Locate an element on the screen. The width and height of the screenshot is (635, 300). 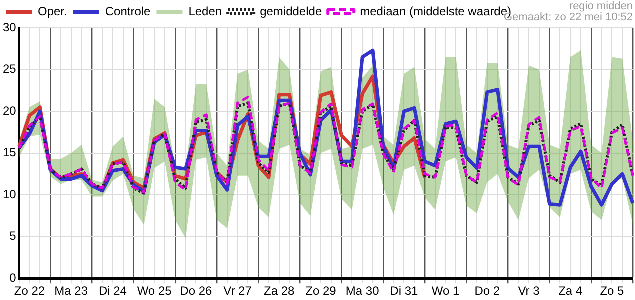
legend-label: Leden is located at coordinates (205, 11).